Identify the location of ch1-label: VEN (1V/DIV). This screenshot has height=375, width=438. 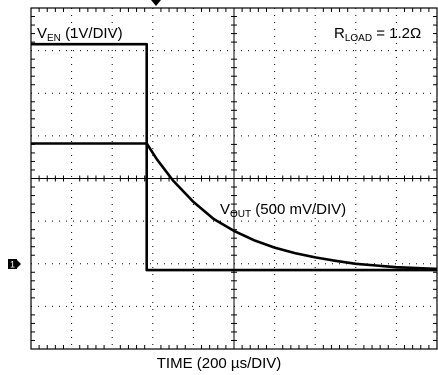
(80, 34).